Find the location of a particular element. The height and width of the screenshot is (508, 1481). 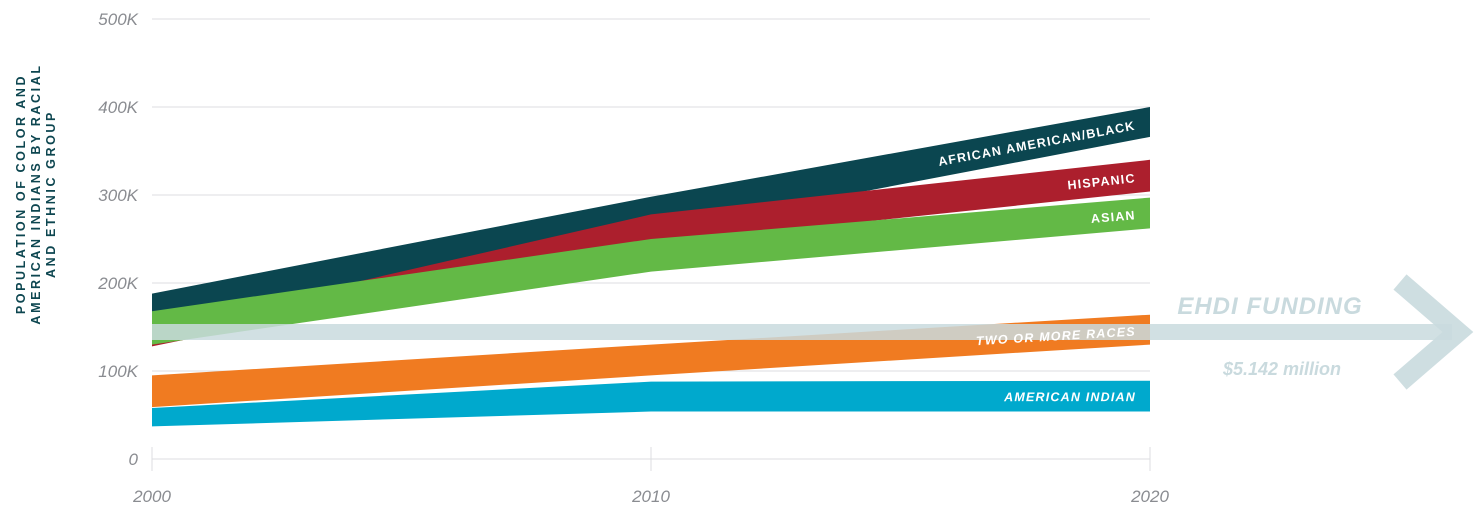

arrow-shaft is located at coordinates (802, 332).